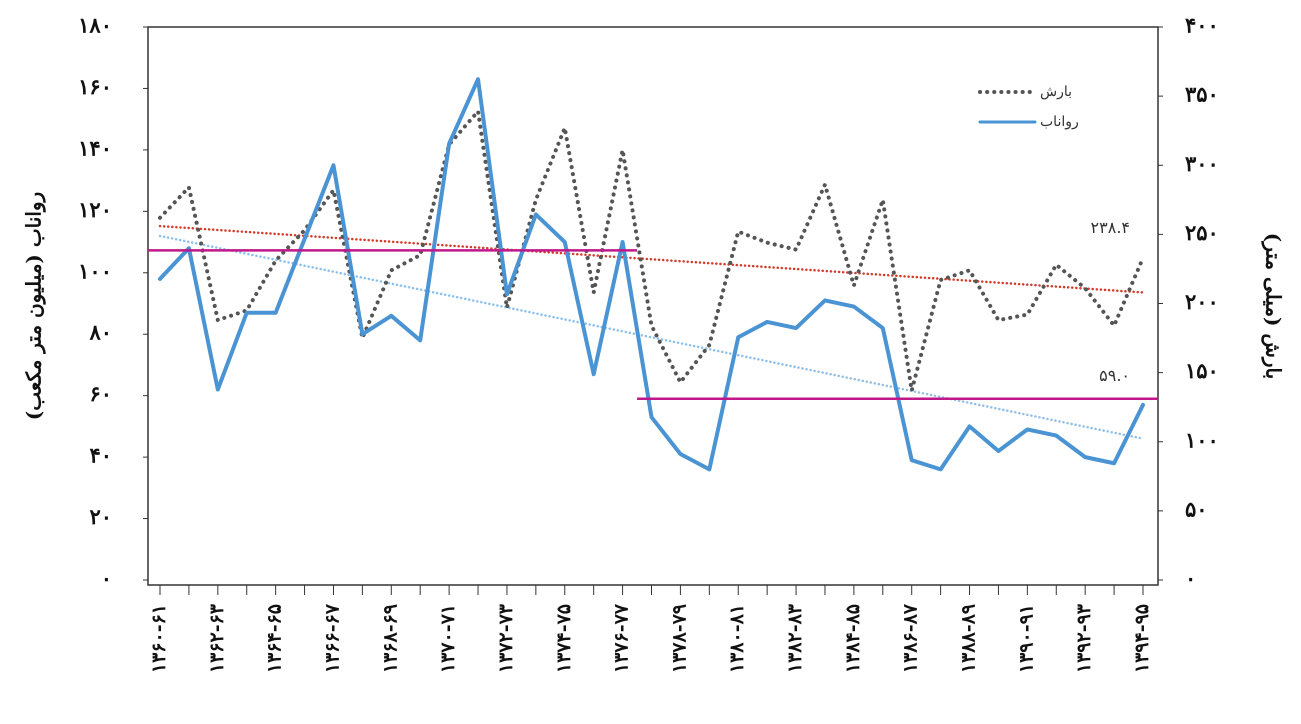  I want to click on x-tick-label: ۱۳۷۰-۷۱, so click(448, 638).